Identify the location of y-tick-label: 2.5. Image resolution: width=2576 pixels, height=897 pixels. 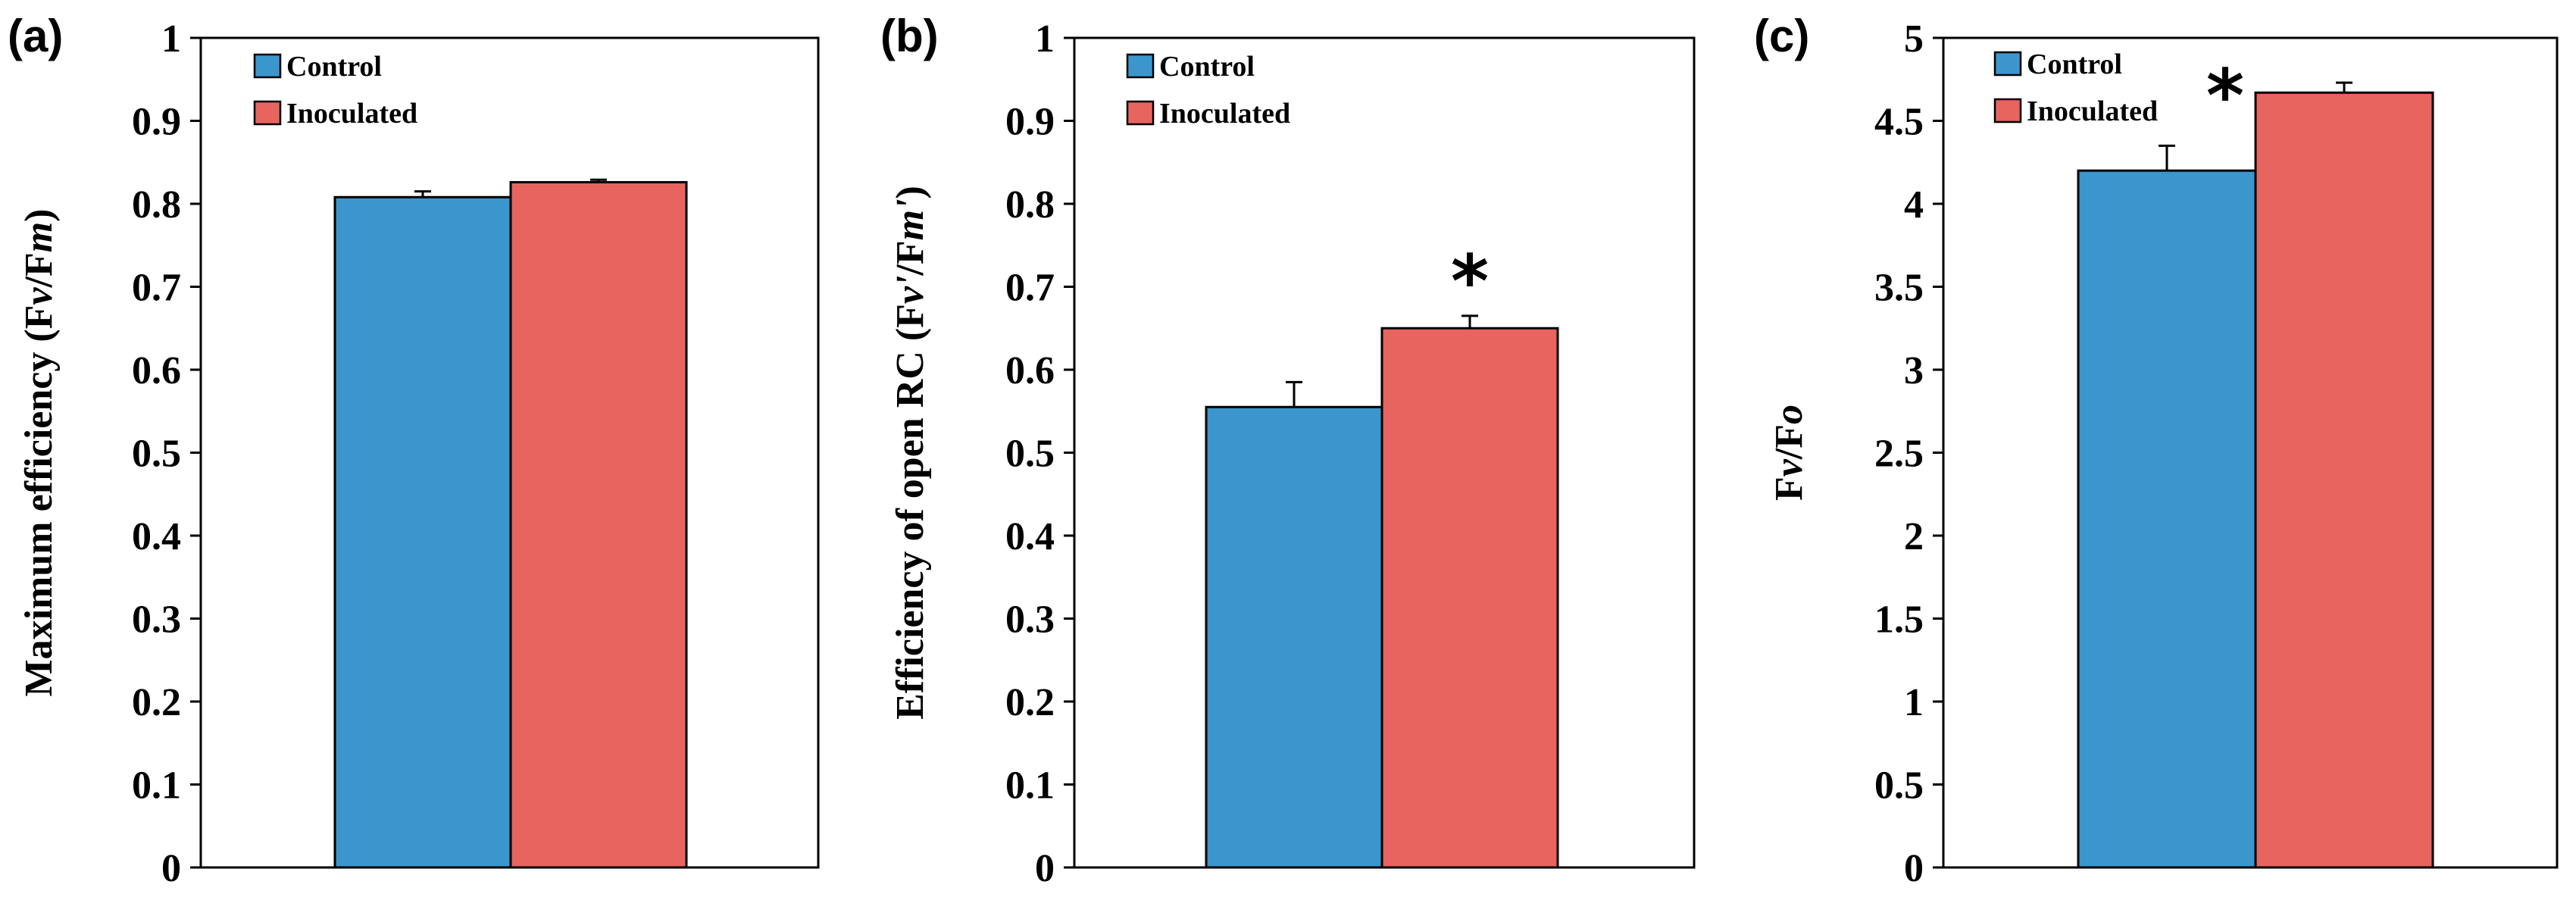
(1899, 454).